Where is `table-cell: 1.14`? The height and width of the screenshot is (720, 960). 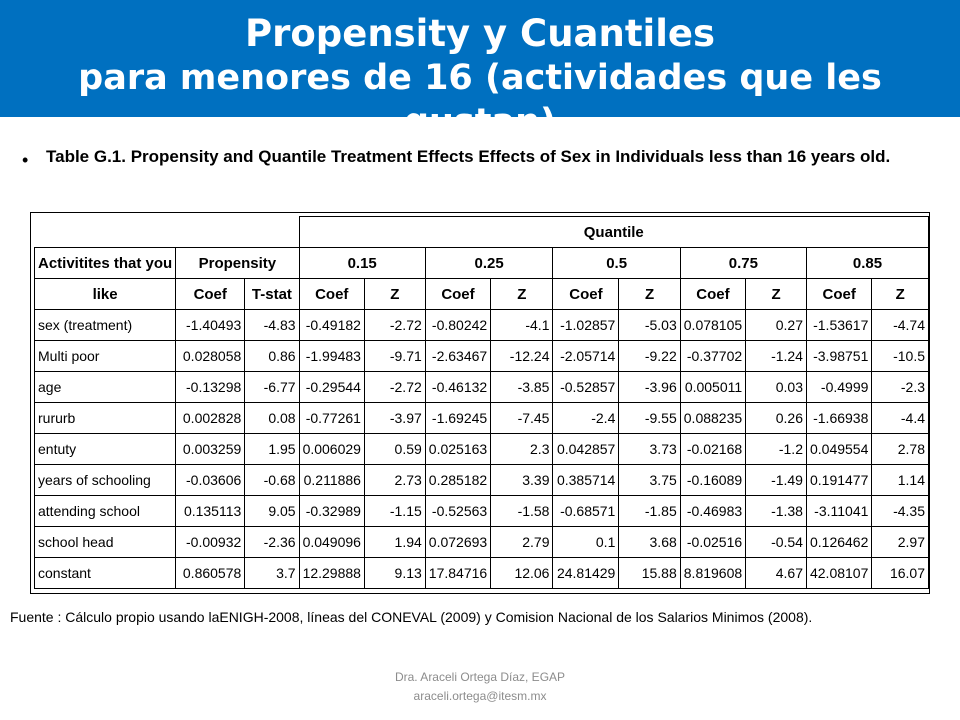 table-cell: 1.14 is located at coordinates (900, 480).